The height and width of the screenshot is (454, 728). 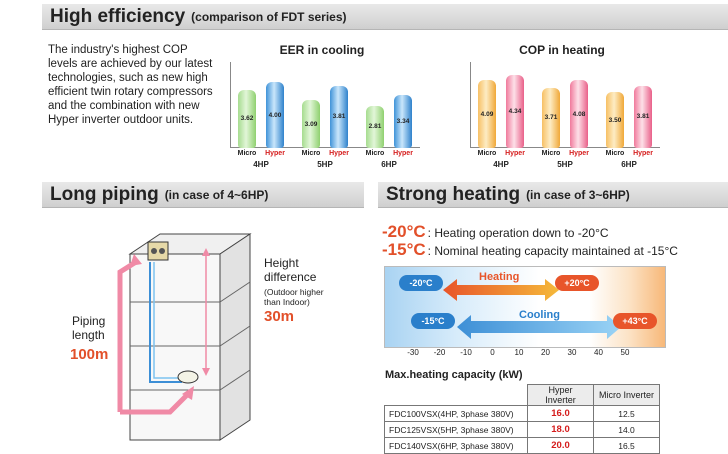 What do you see at coordinates (578, 194) in the screenshot?
I see `section-subtitle: (in case of 3~6HP)` at bounding box center [578, 194].